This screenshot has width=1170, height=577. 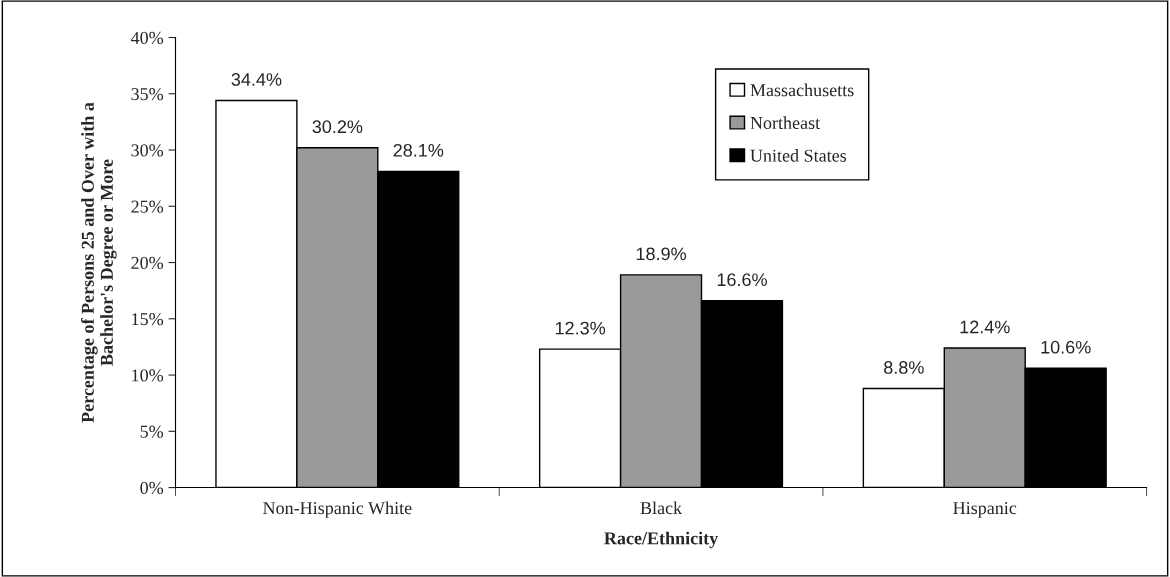 I want to click on x-tick-label: Hispanic, so click(x=985, y=510).